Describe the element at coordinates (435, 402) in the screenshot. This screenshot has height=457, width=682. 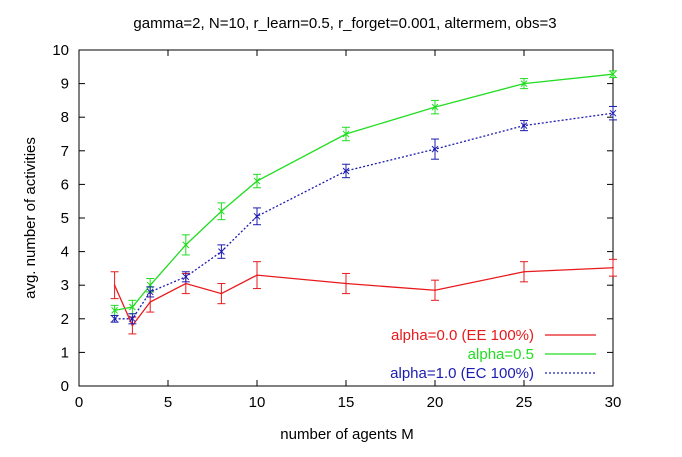
I see `x-tick-label: 20` at that location.